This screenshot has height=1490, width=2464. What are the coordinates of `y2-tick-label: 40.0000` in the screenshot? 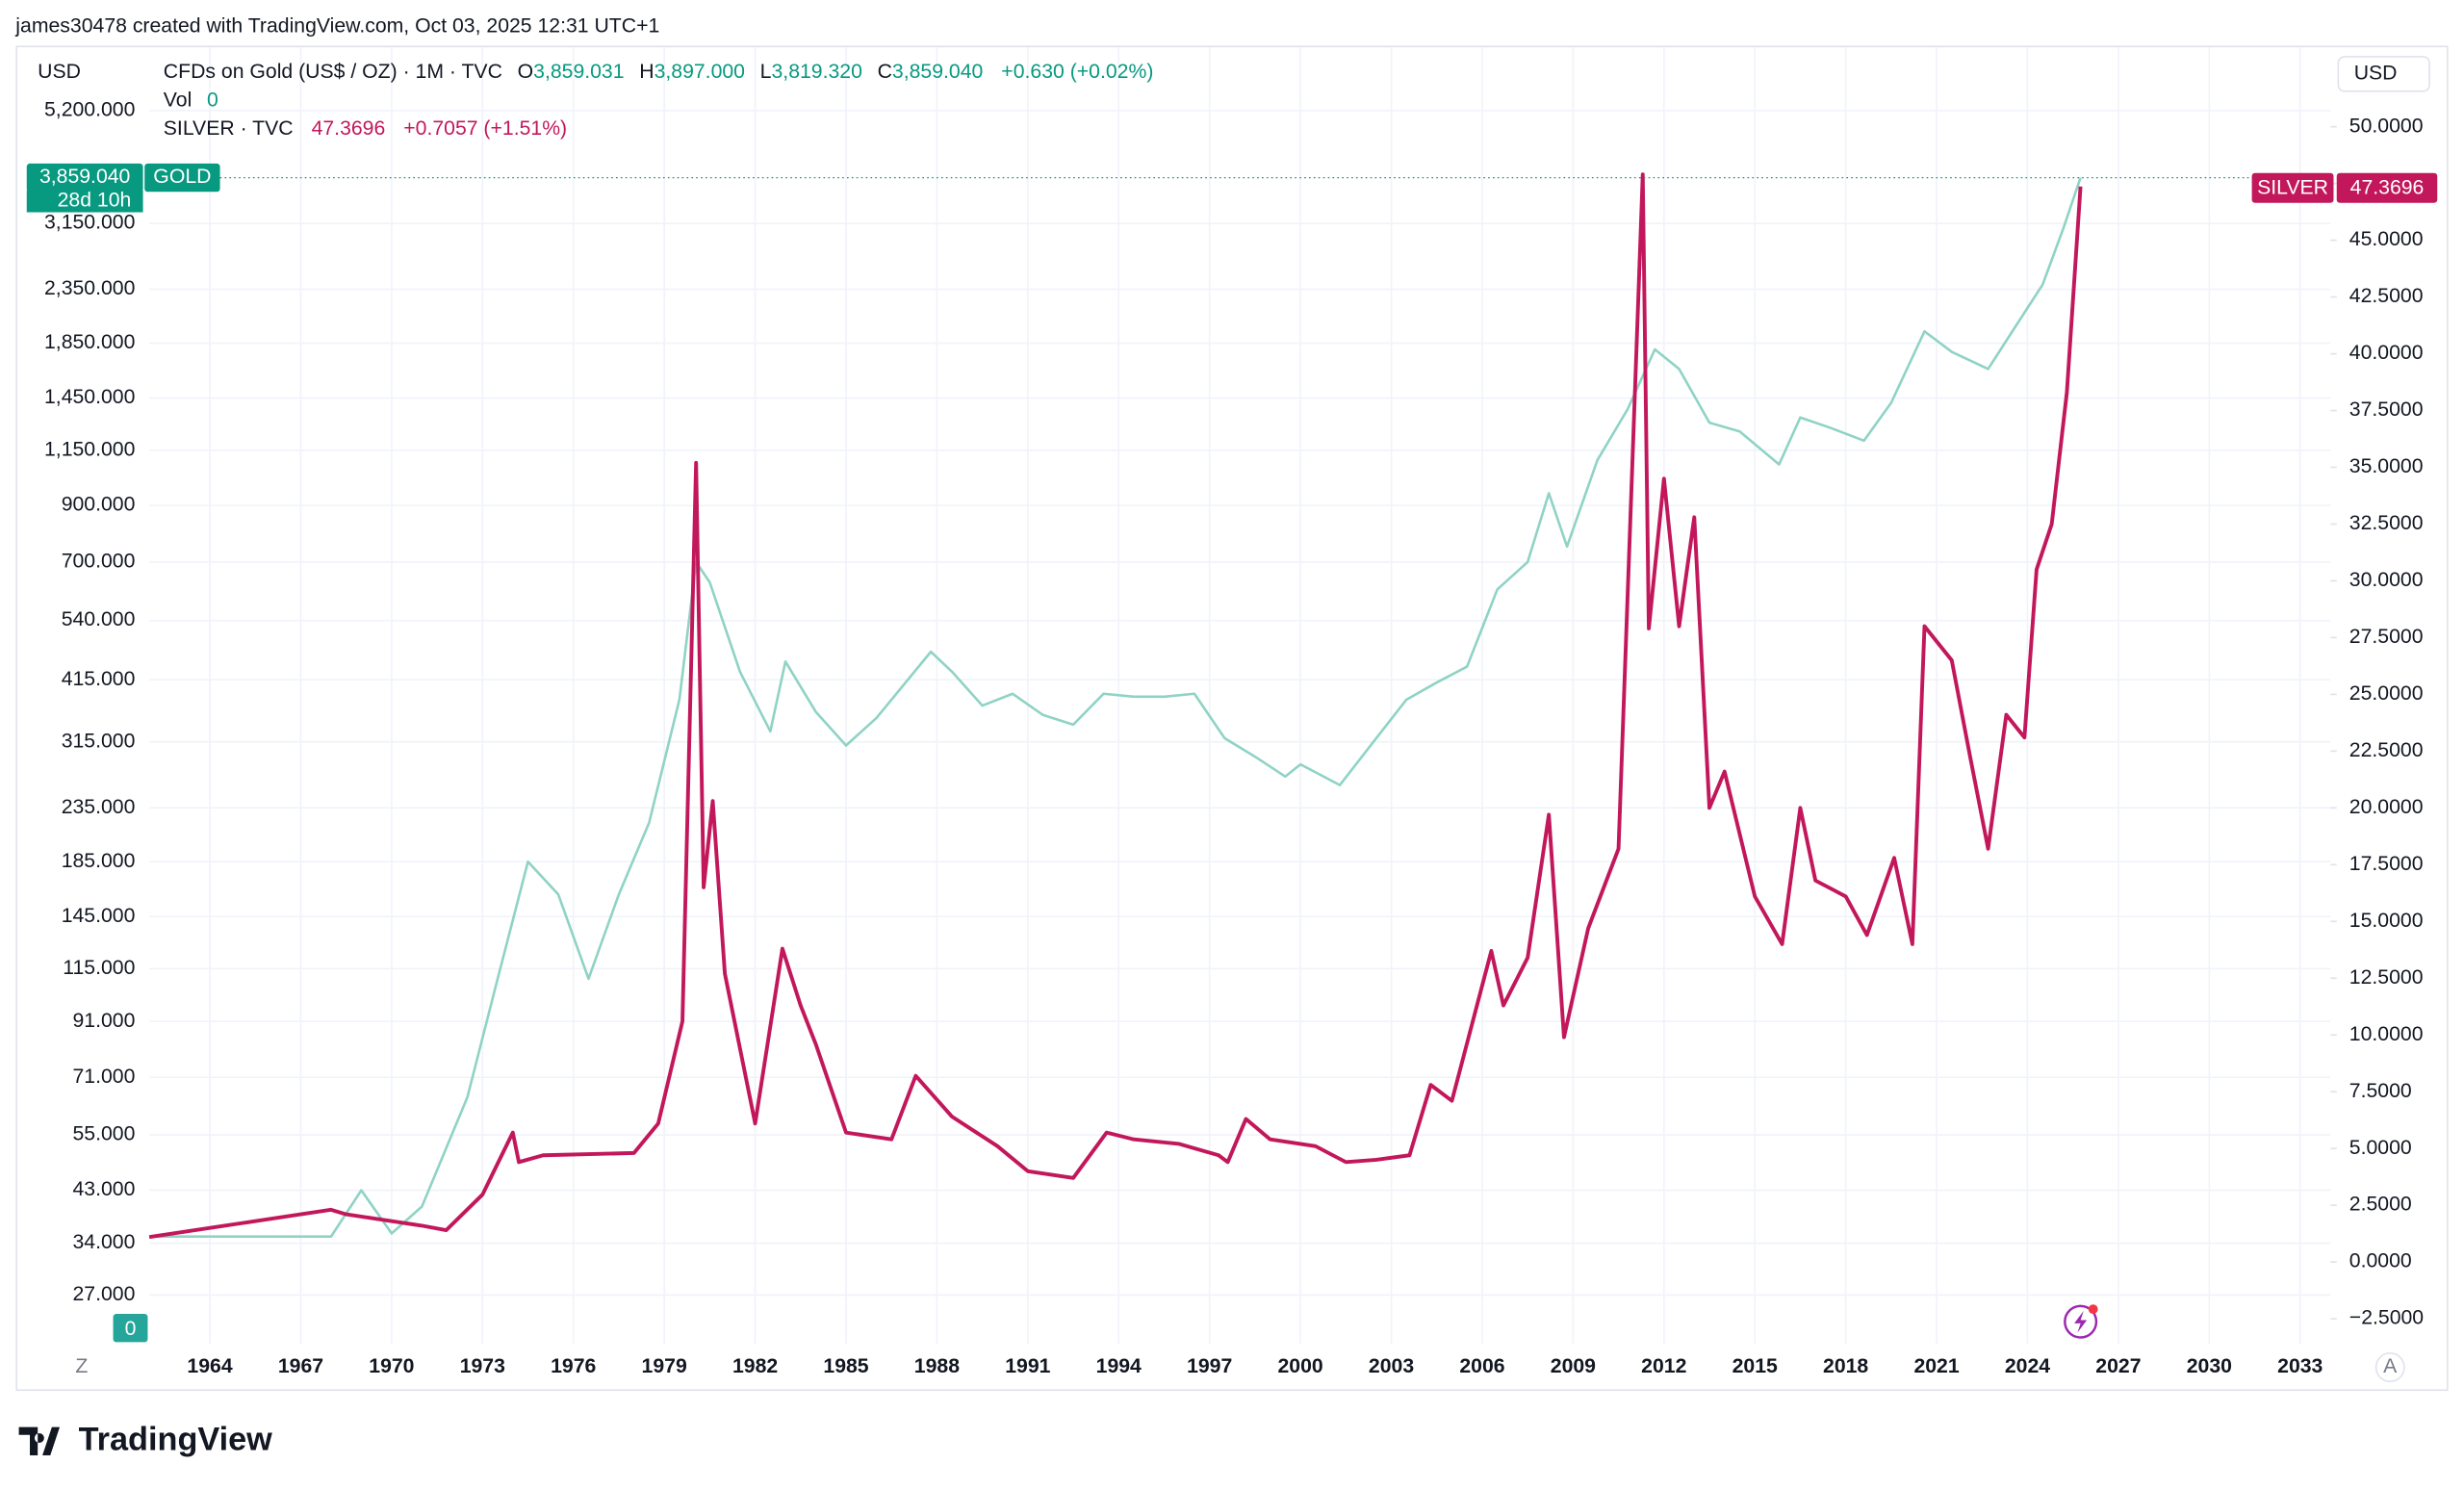 It's located at (2386, 353).